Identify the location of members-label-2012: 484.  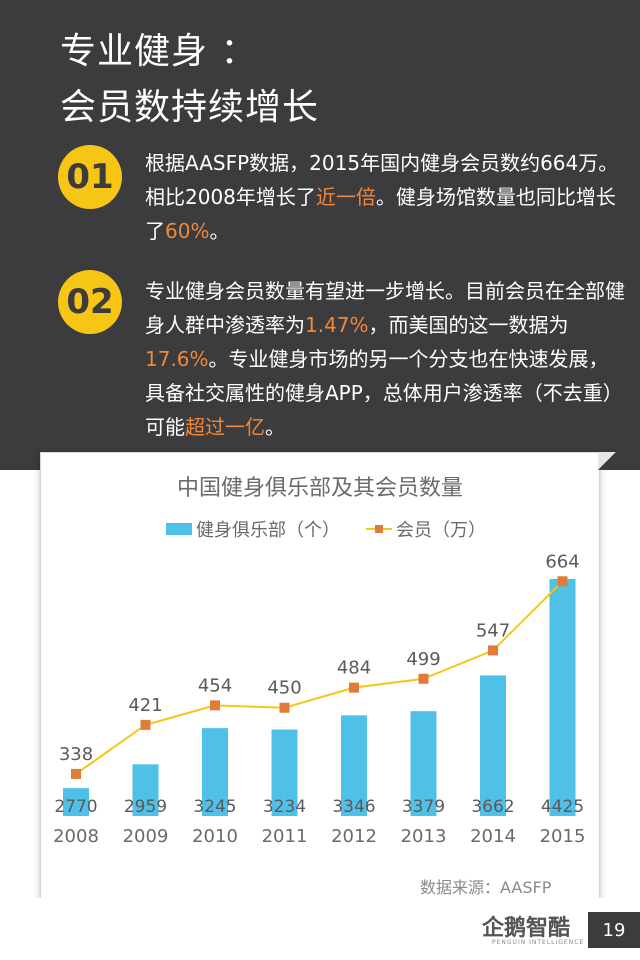
(354, 668).